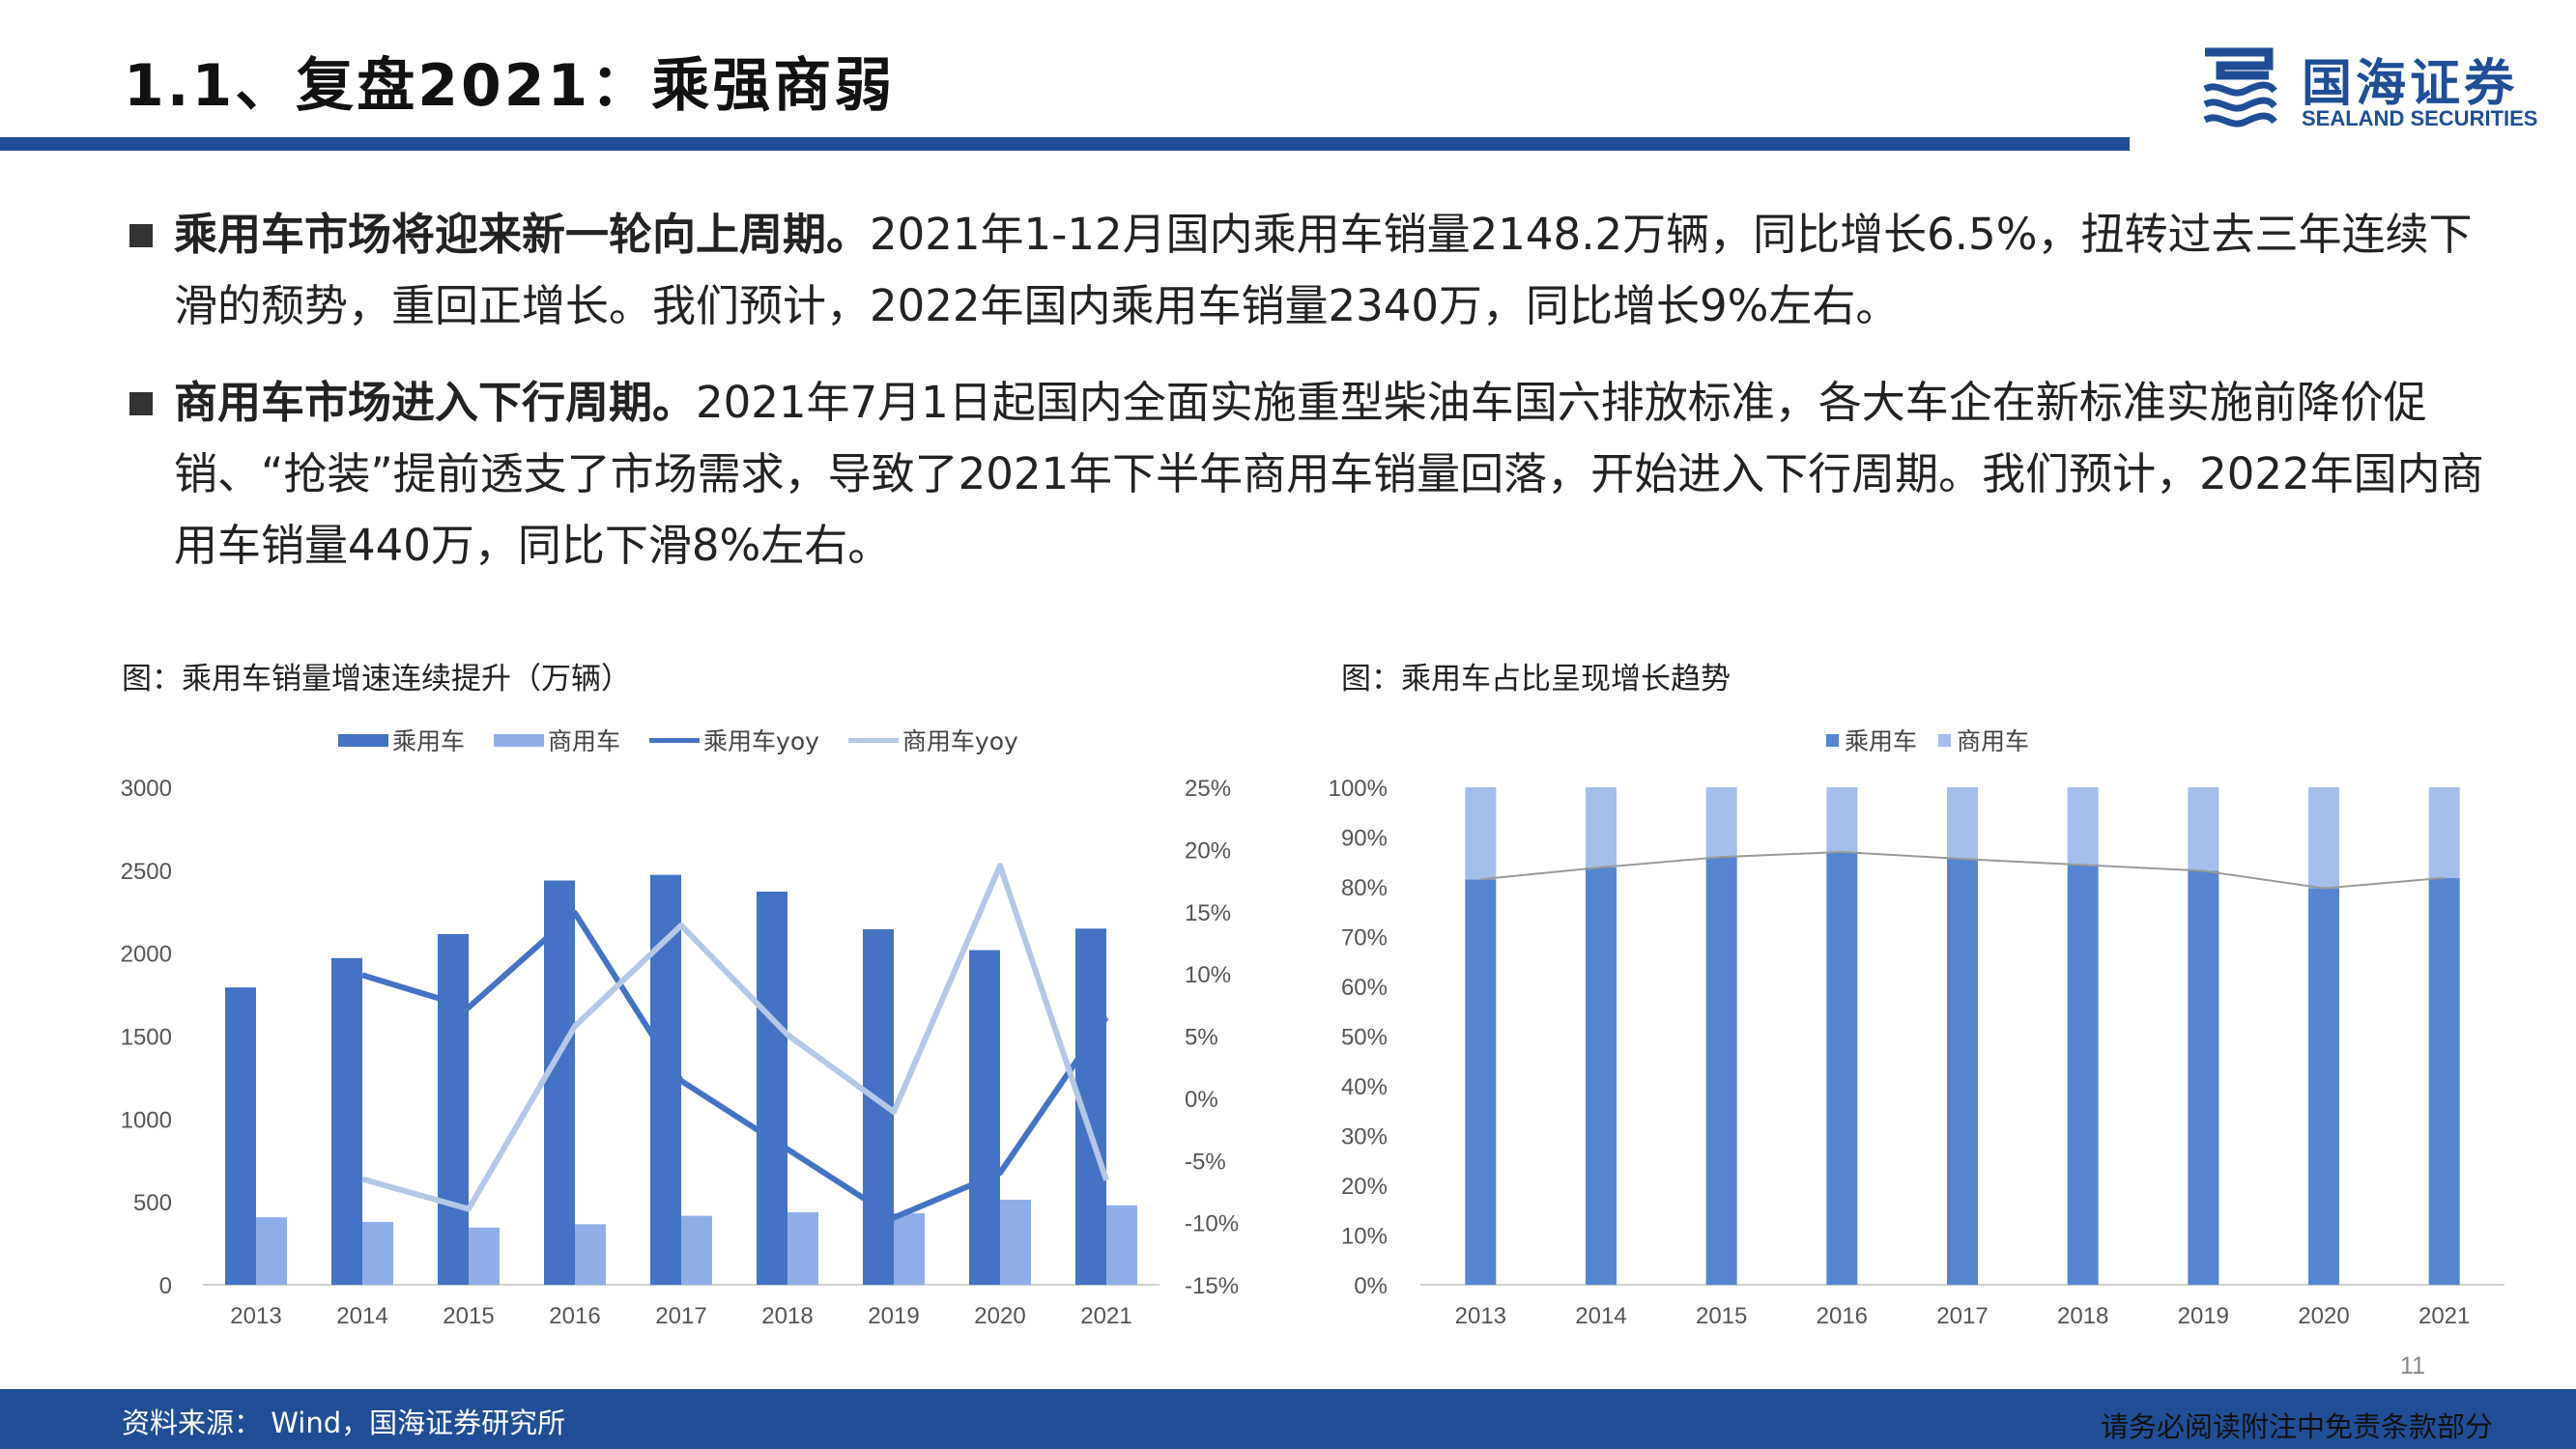  I want to click on bullet-heading: 乘用车市场将迎来新一轮向上周期。, so click(523, 234).